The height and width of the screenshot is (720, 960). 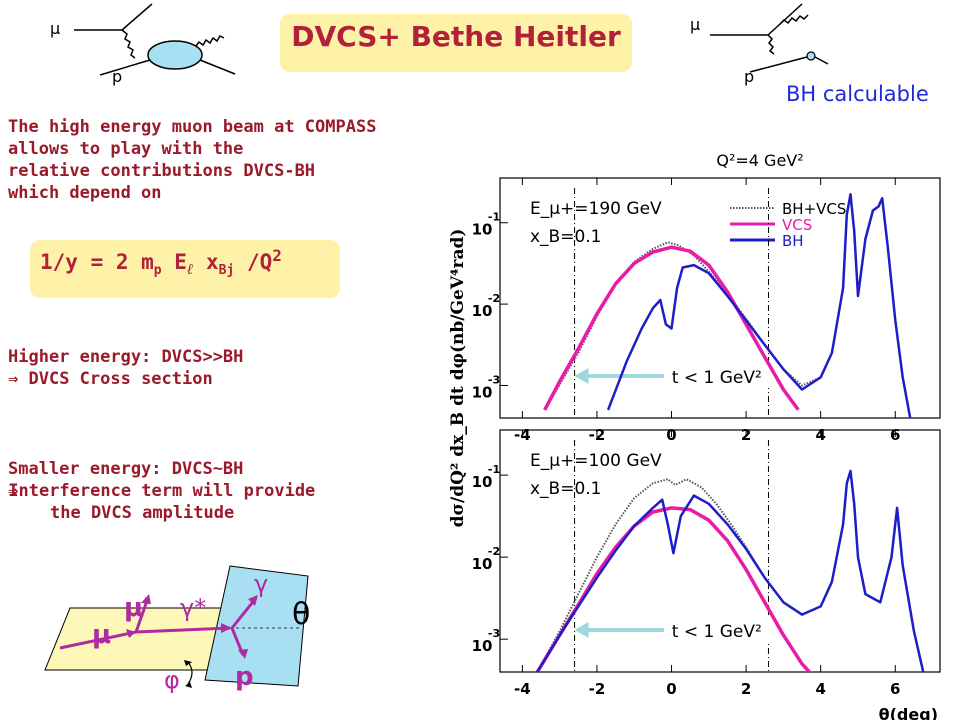 What do you see at coordinates (261, 584) in the screenshot?
I see `gamma-label: γ` at bounding box center [261, 584].